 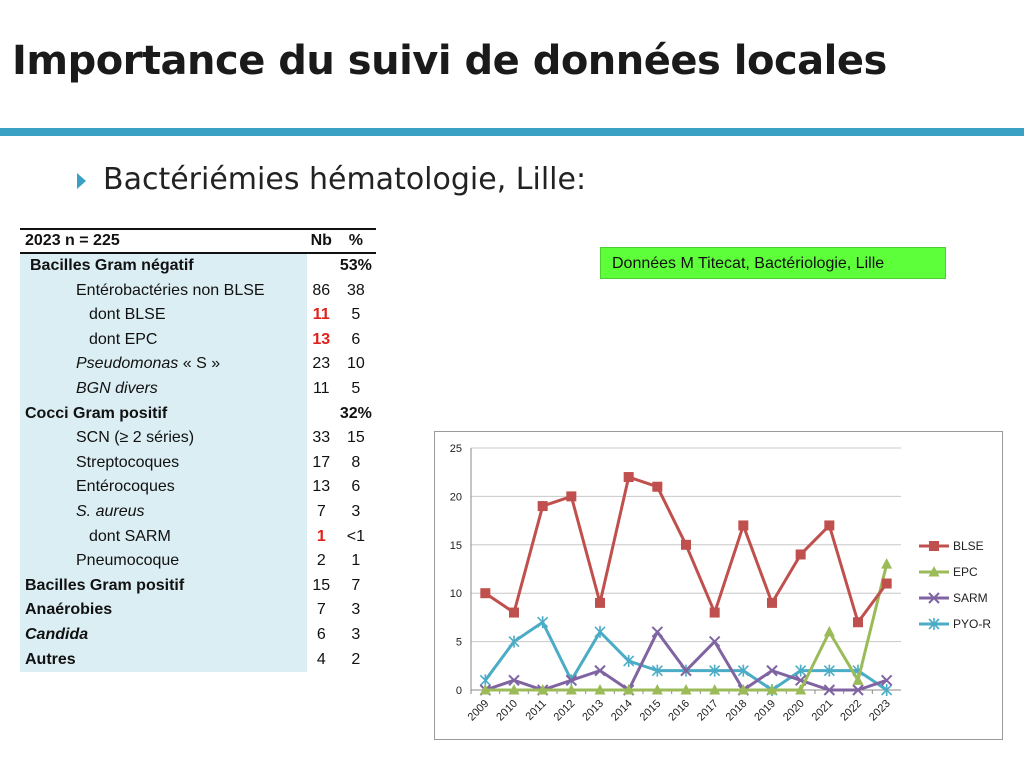 What do you see at coordinates (163, 463) in the screenshot?
I see `row-label: Streptocoques` at bounding box center [163, 463].